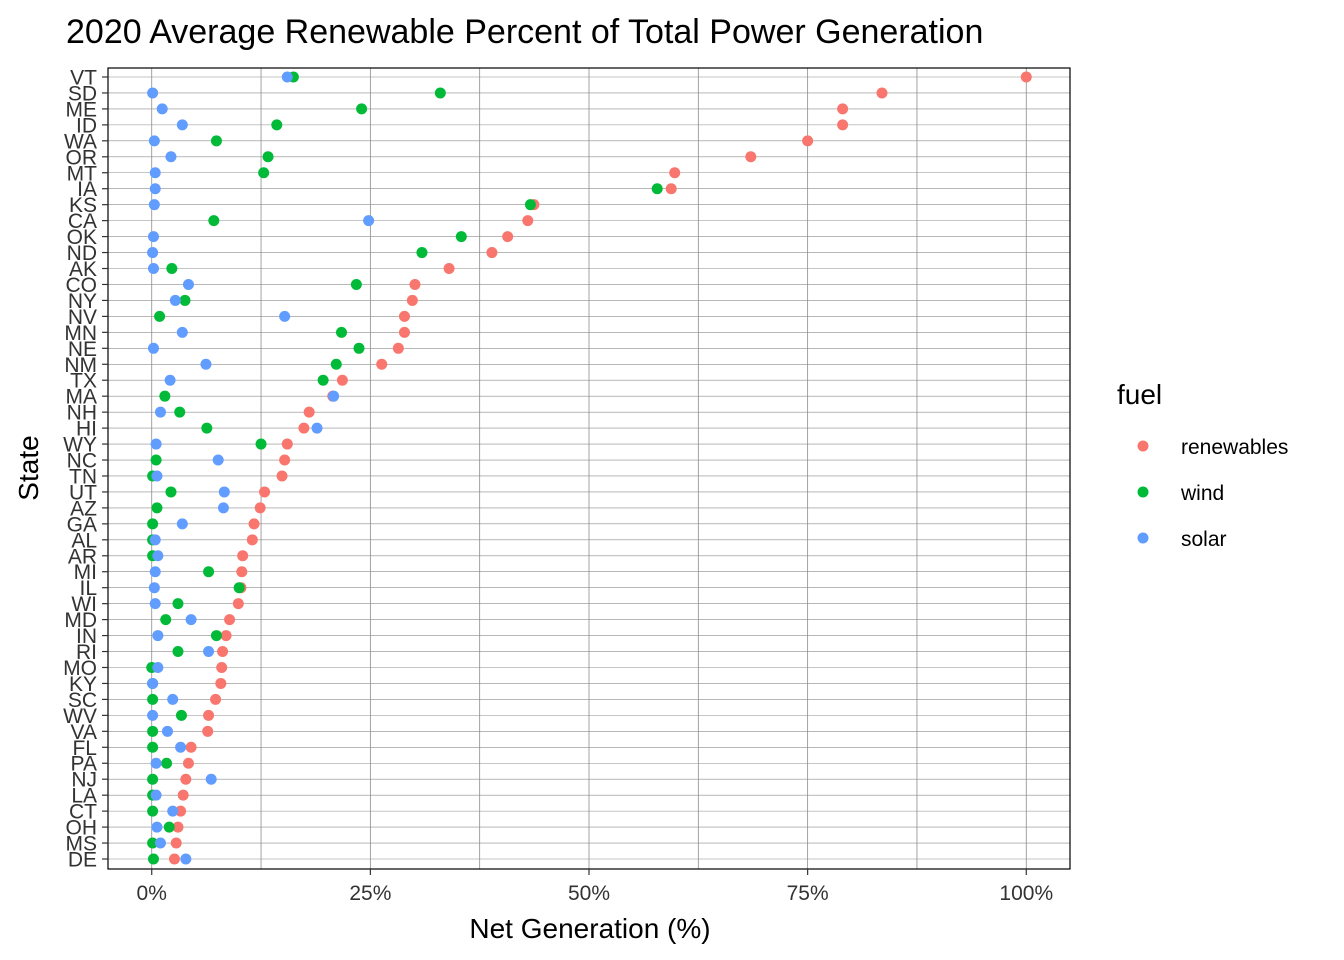 This screenshot has height=960, width=1344. What do you see at coordinates (82, 317) in the screenshot?
I see `y-tick-label: NV` at bounding box center [82, 317].